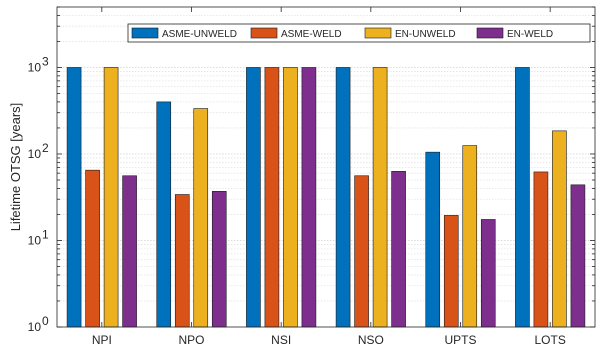 This screenshot has width=605, height=350. What do you see at coordinates (253, 197) in the screenshot?
I see `bar-asme-unweld-nsi` at bounding box center [253, 197].